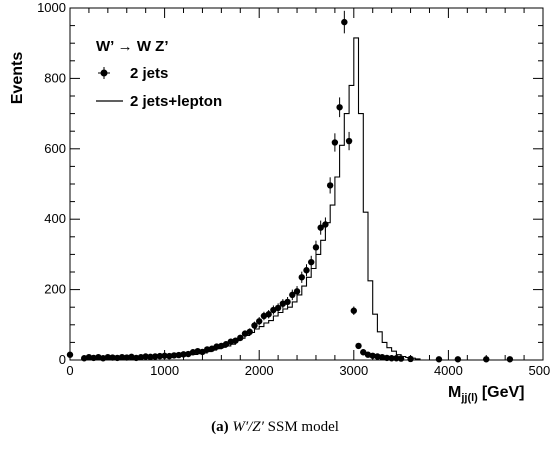 This screenshot has height=449, width=550. Describe the element at coordinates (220, 427) in the screenshot. I see `caption-label: (a)` at that location.